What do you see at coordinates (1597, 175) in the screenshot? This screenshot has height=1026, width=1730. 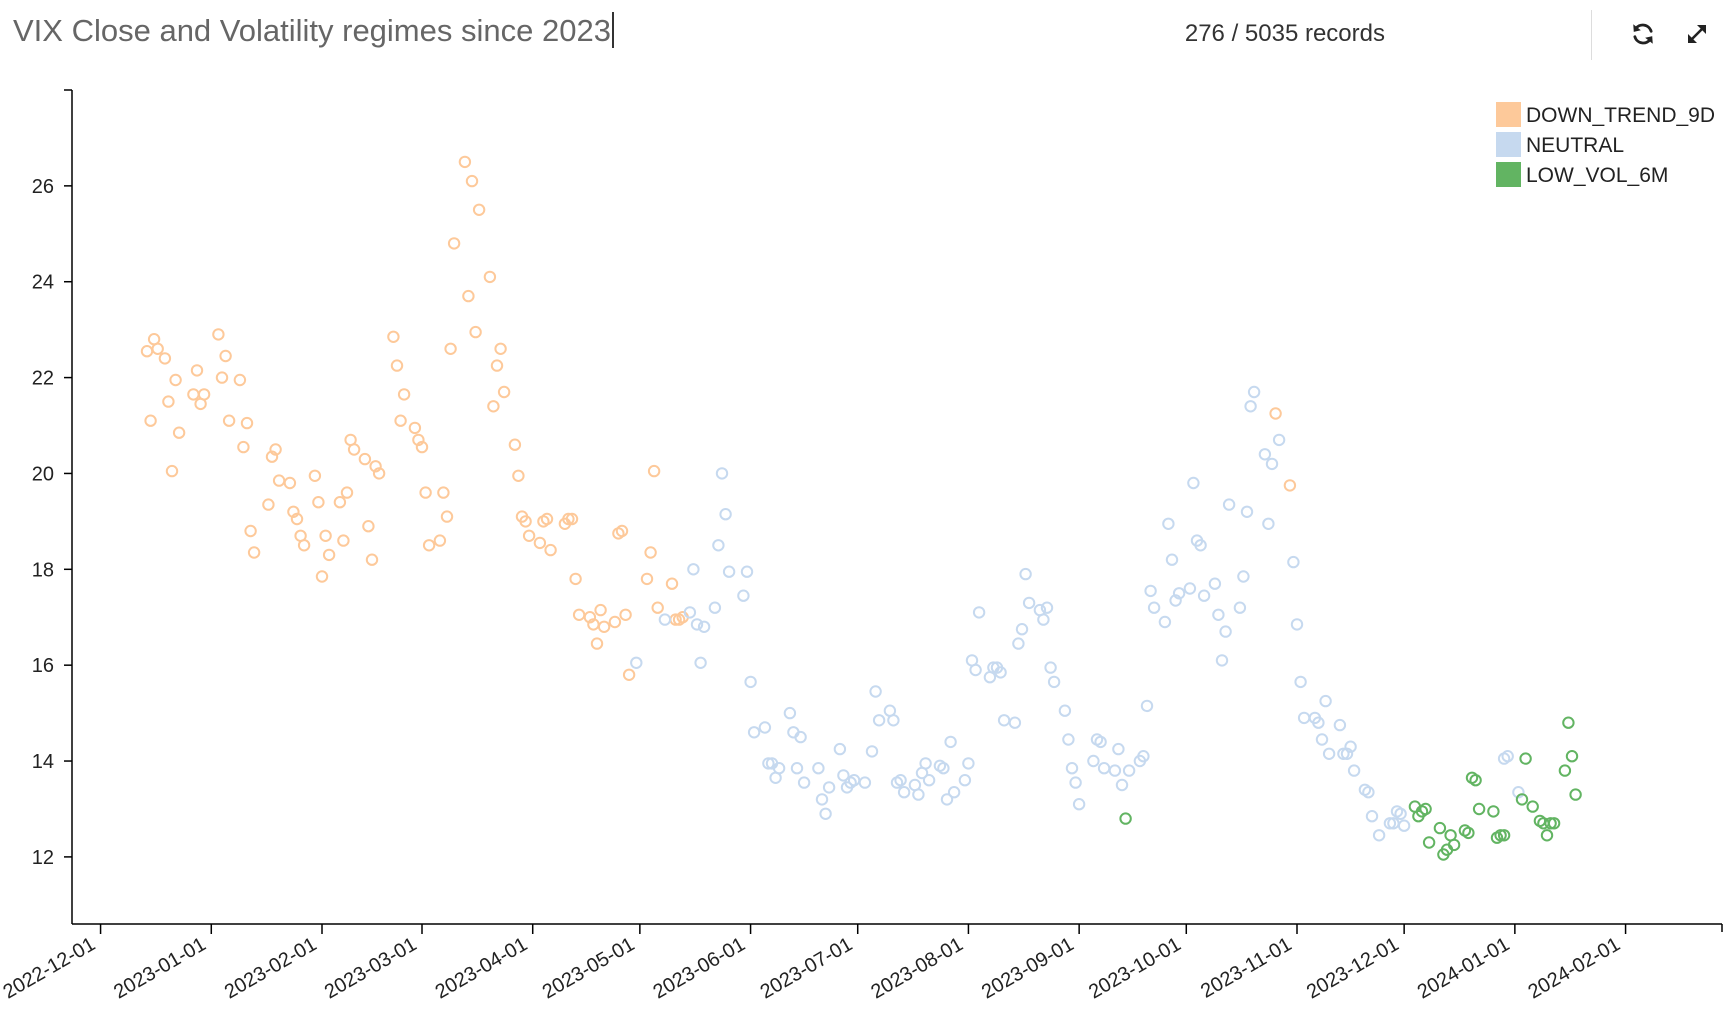 I see `legend-label: LOW_VOL_6M` at bounding box center [1597, 175].